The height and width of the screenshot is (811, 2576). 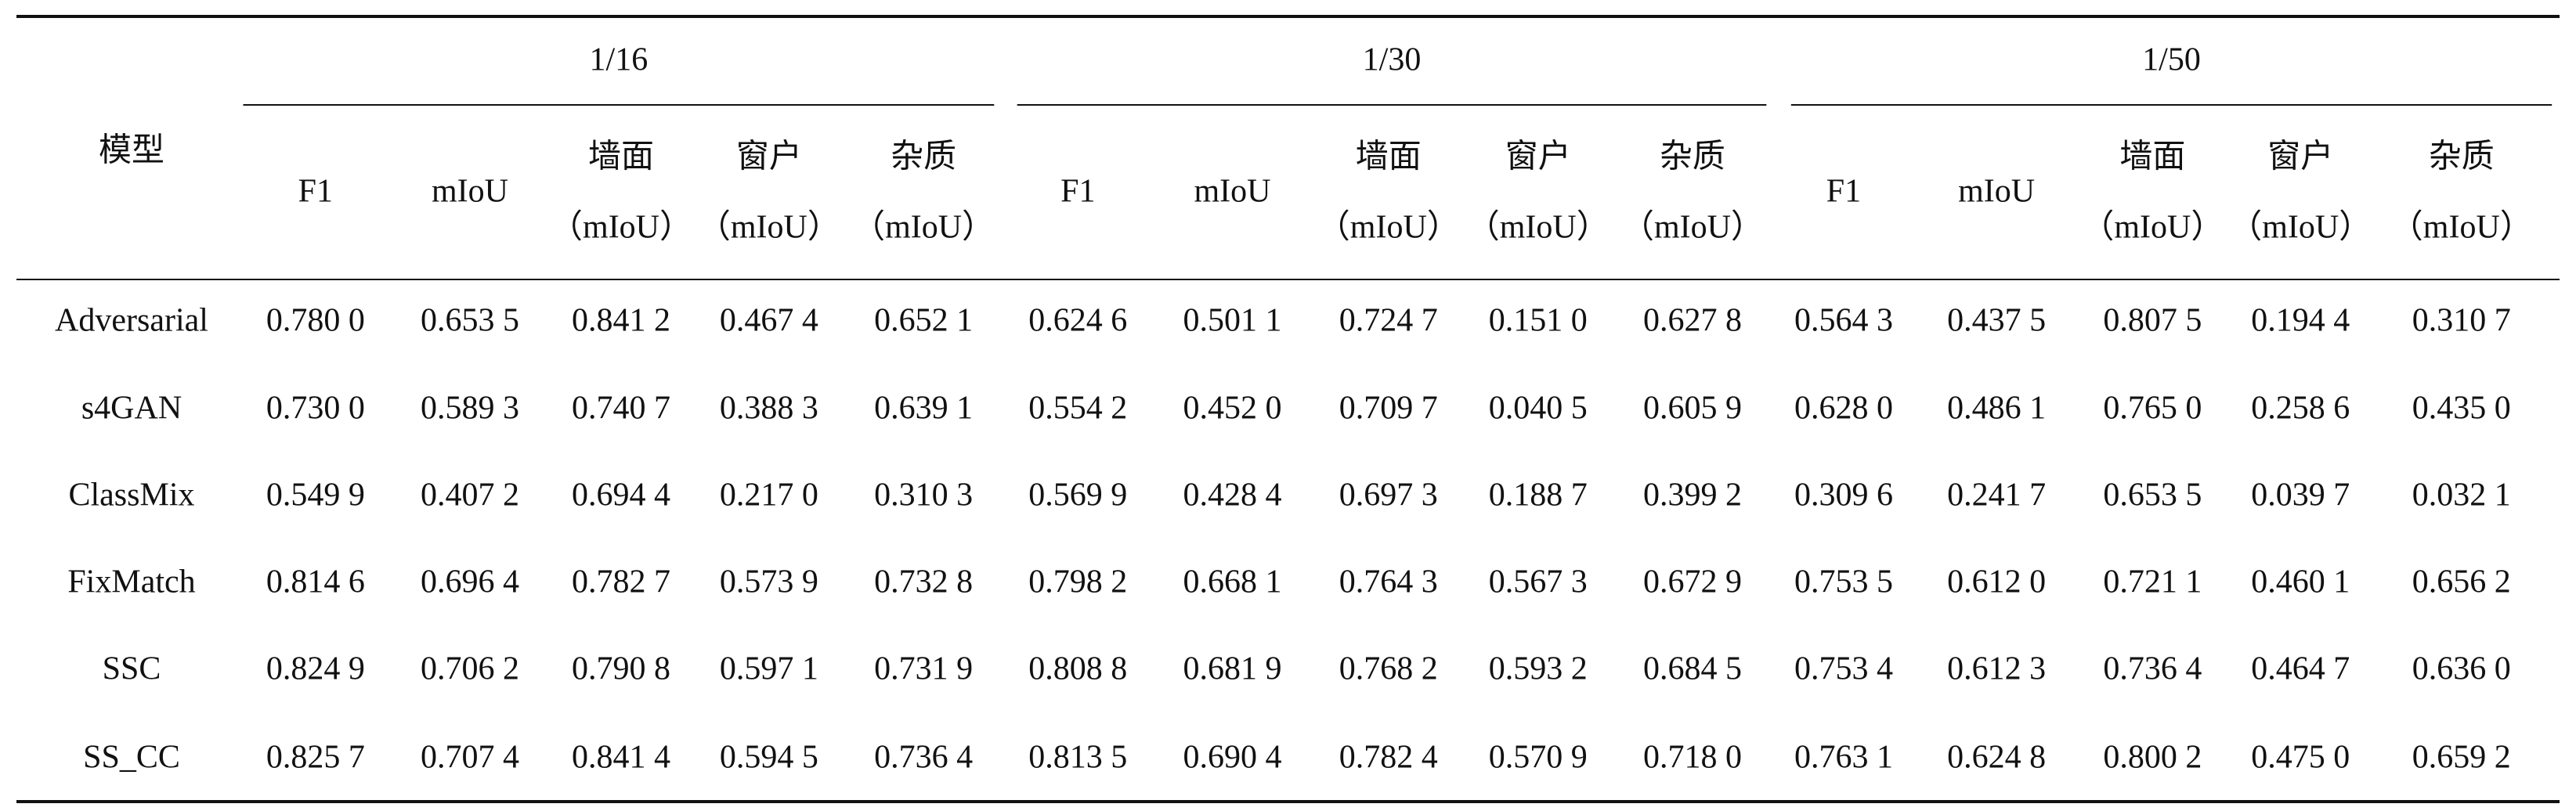 I want to click on cell-value: 0.428 4, so click(x=1232, y=496).